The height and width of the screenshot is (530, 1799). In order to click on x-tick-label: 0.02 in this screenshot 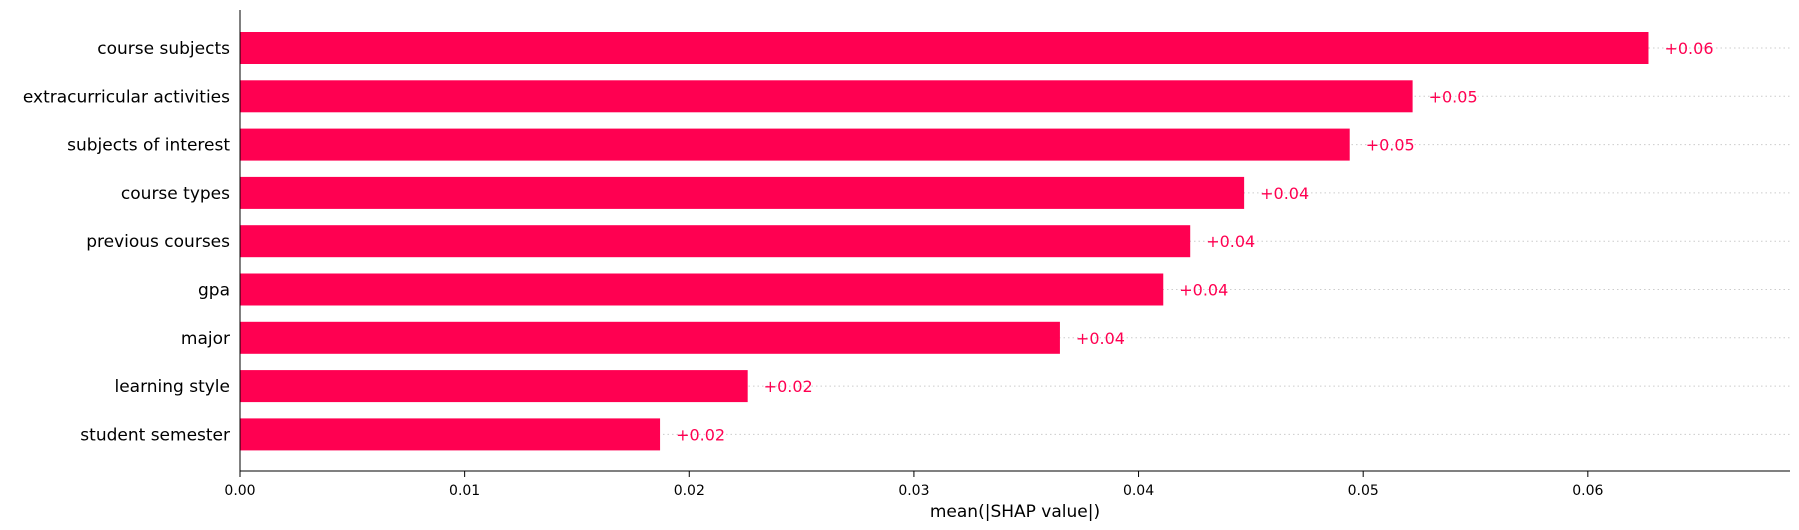, I will do `click(689, 491)`.